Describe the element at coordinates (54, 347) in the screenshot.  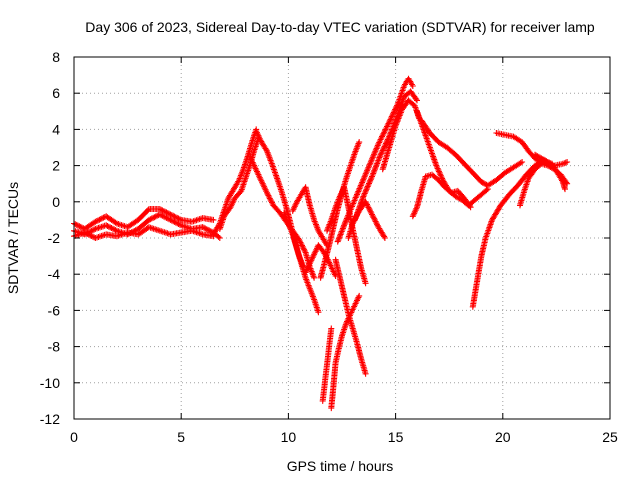
I see `y-tick-label: -8` at that location.